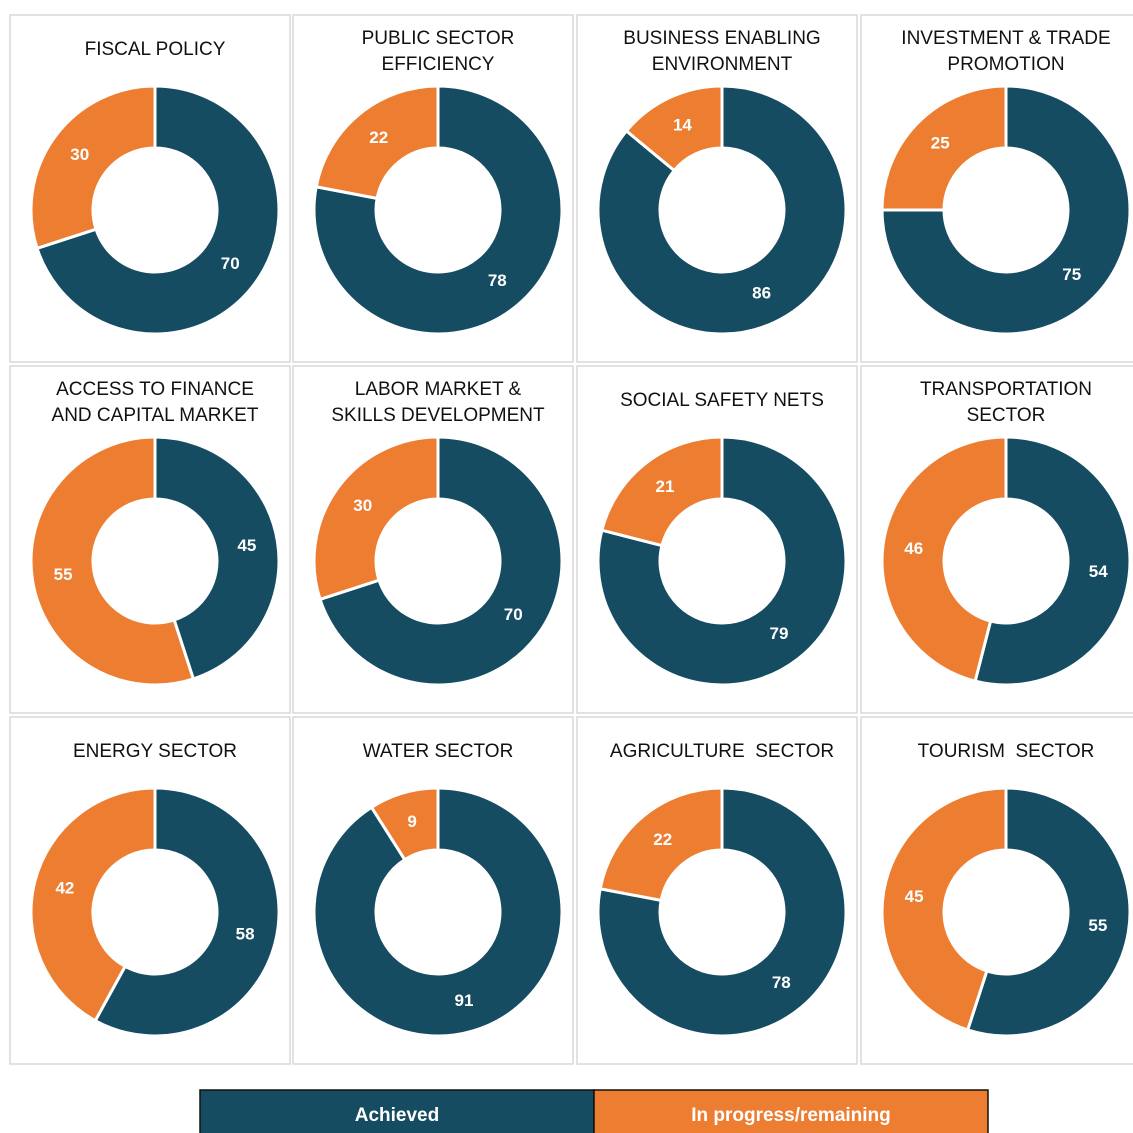 The height and width of the screenshot is (1133, 1133). I want to click on chart-title: ENVIRONMENT, so click(722, 64).